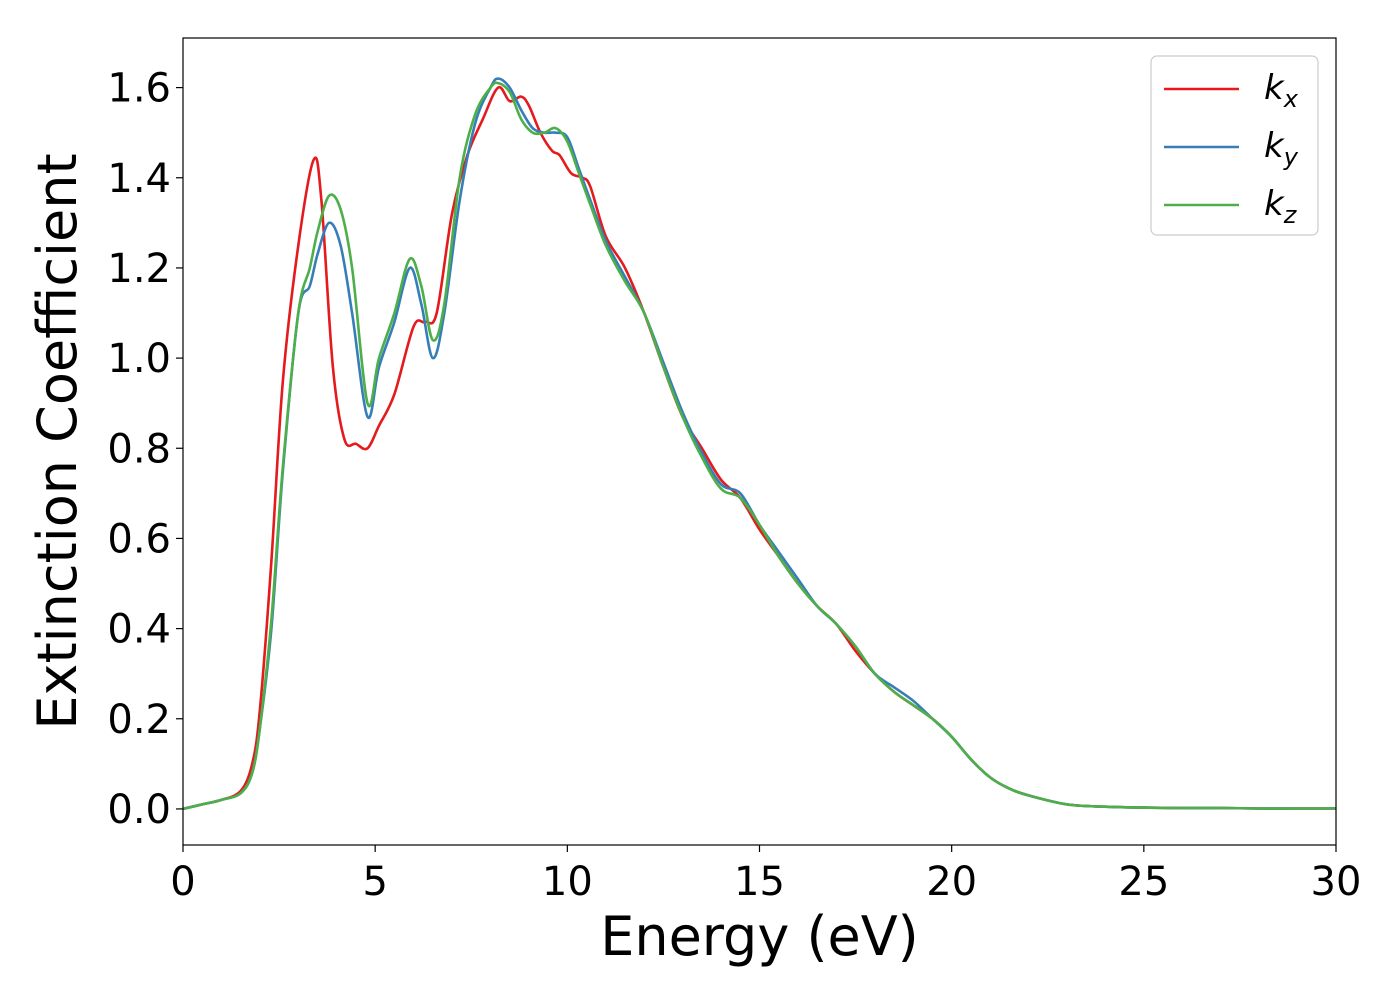  I want to click on legend: kx ky kz, so click(1234, 145).